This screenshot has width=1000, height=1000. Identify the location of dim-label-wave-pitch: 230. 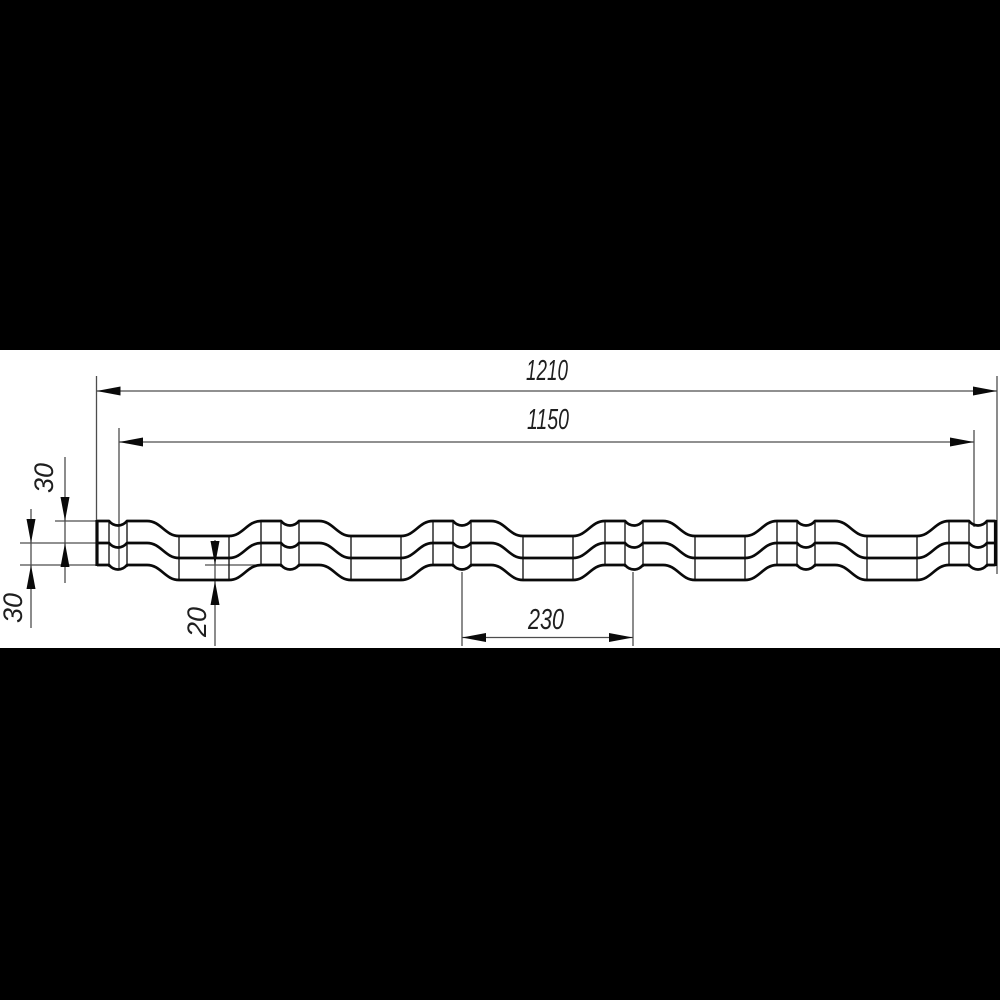
(545, 620).